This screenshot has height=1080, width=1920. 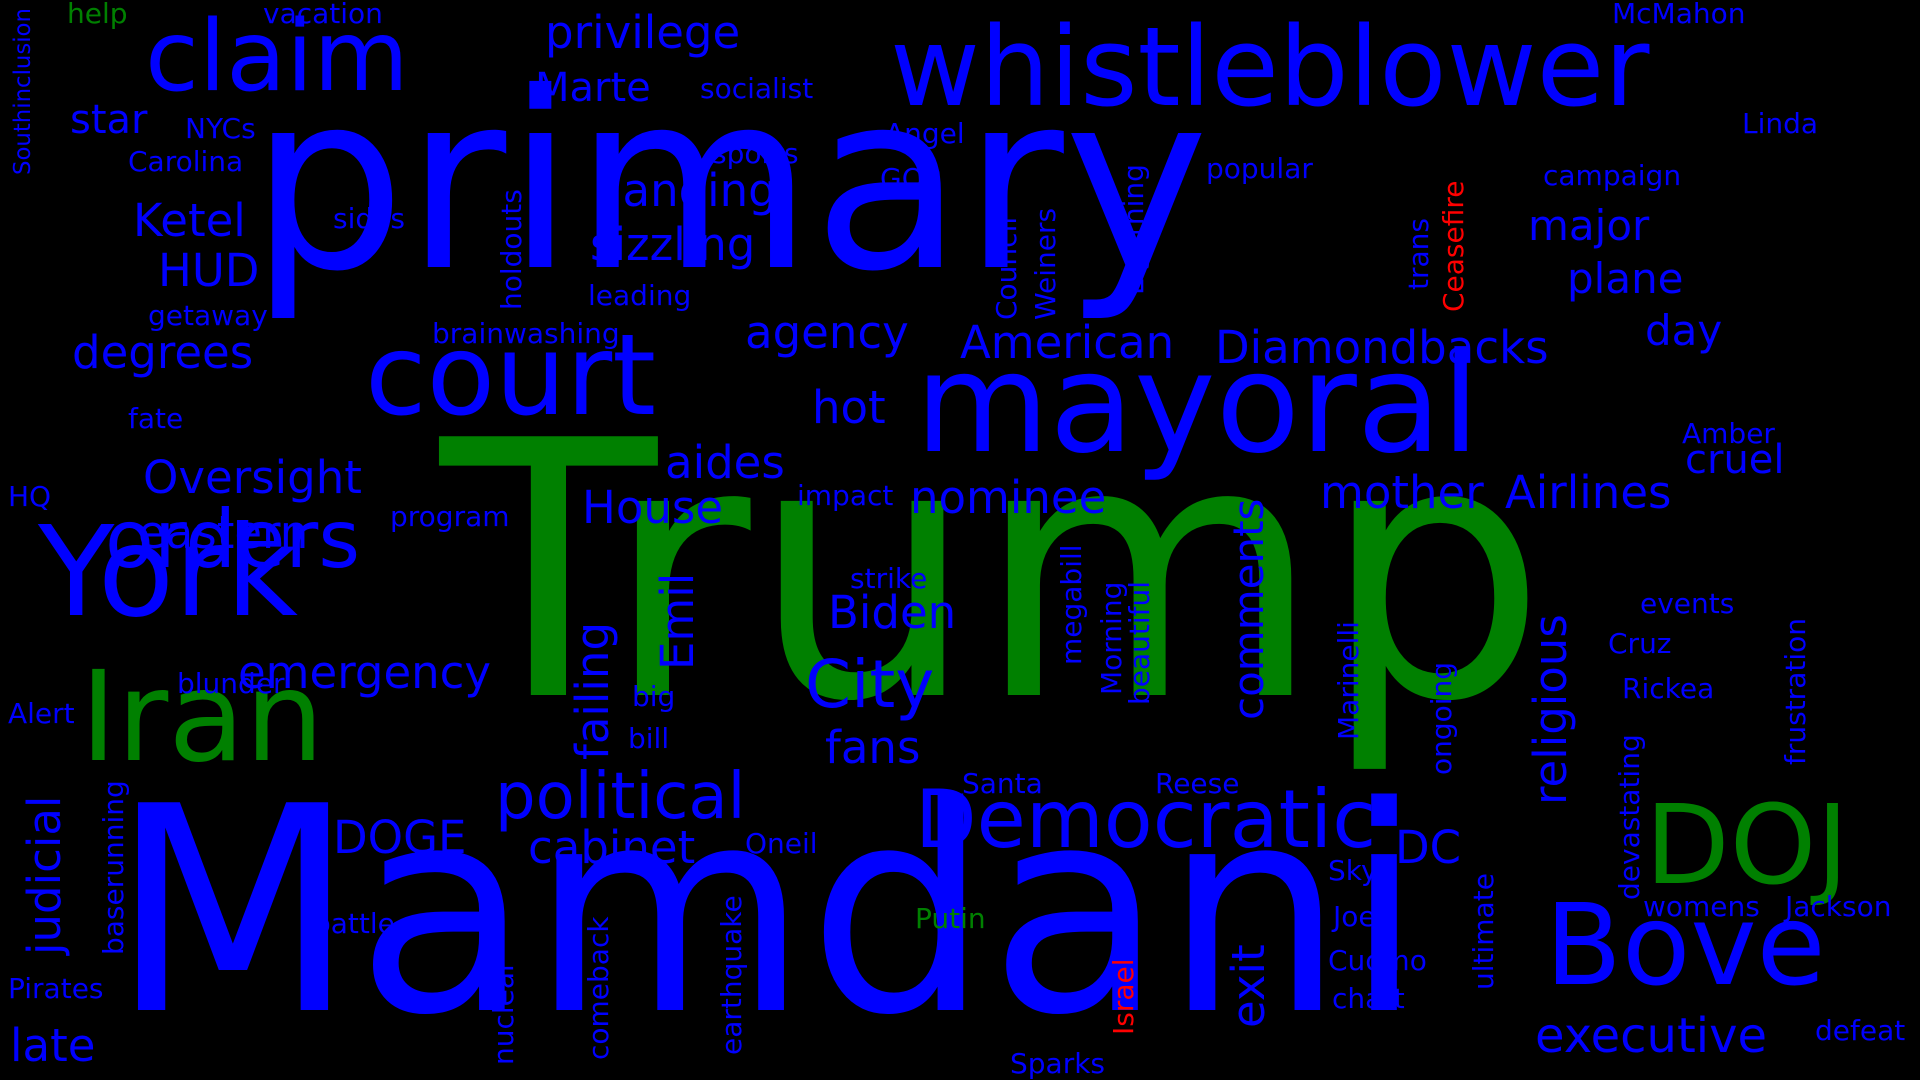 I want to click on word-gop: GOP, so click(x=910, y=178).